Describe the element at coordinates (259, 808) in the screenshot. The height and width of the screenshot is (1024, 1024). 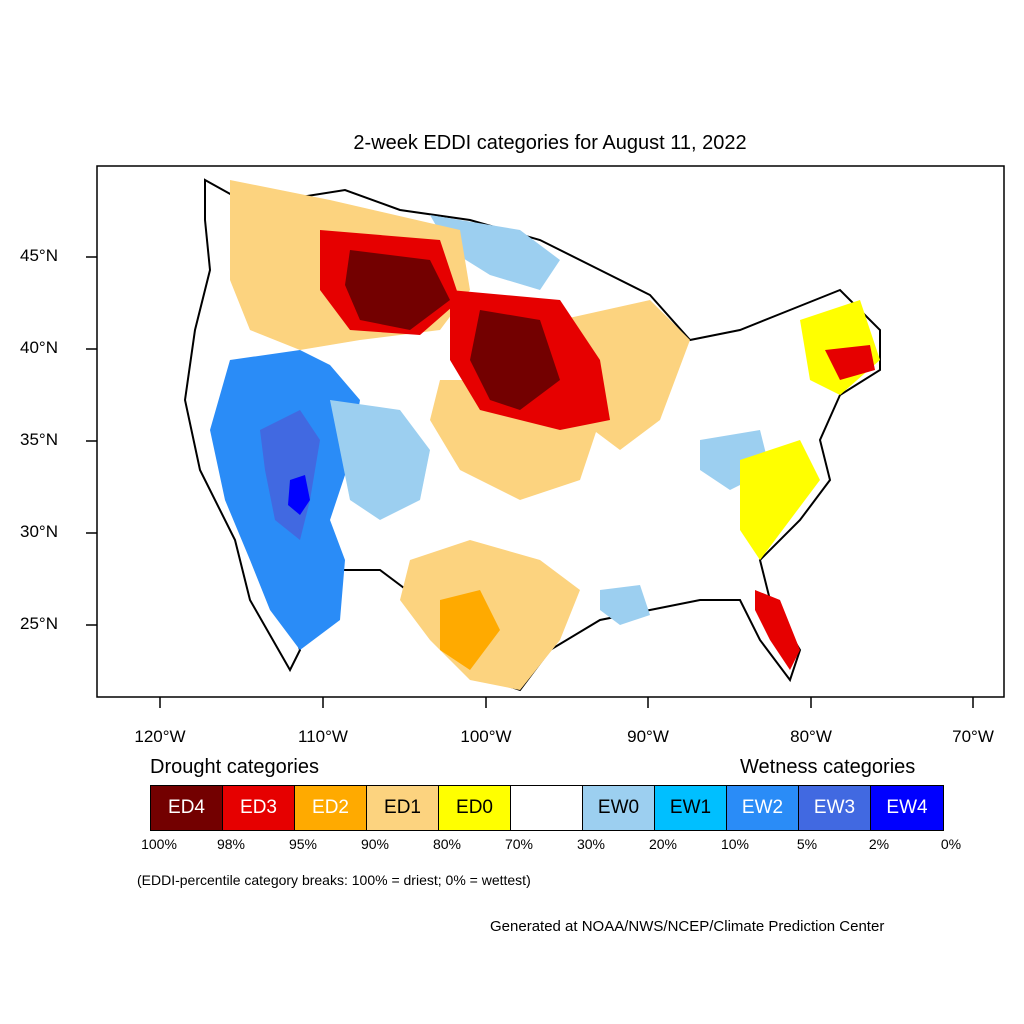
I see `legend-ed3: ED3` at that location.